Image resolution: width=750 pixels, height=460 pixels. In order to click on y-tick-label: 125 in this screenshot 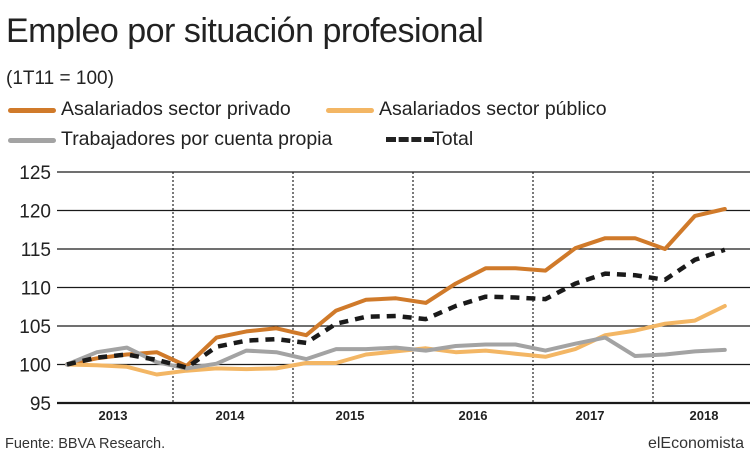, I will do `click(35, 173)`.